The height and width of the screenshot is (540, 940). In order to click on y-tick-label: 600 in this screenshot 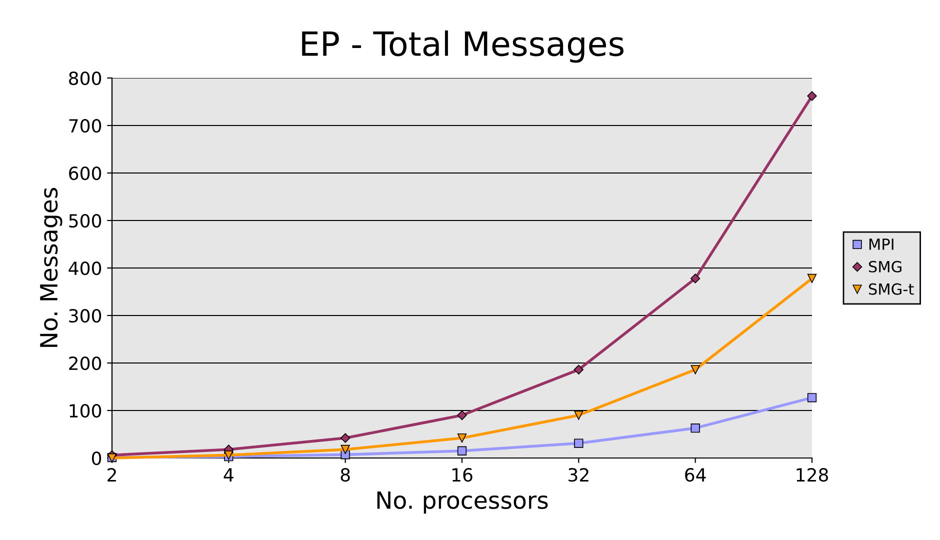, I will do `click(85, 173)`.